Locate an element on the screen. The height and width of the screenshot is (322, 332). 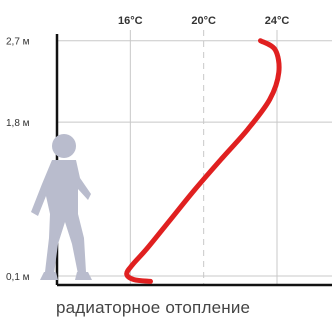
x-tick-label-0: 16°C is located at coordinates (130, 21).